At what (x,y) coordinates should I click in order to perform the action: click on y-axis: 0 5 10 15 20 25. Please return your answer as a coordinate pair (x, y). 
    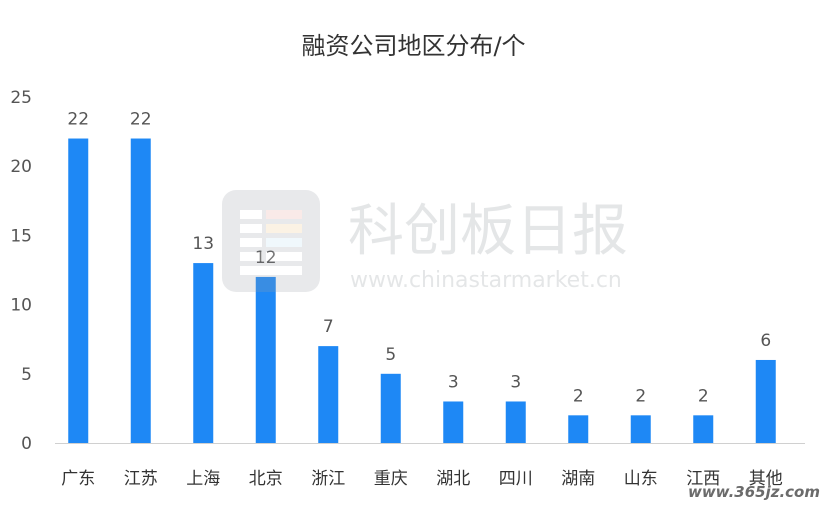
    Looking at the image, I should click on (21, 271).